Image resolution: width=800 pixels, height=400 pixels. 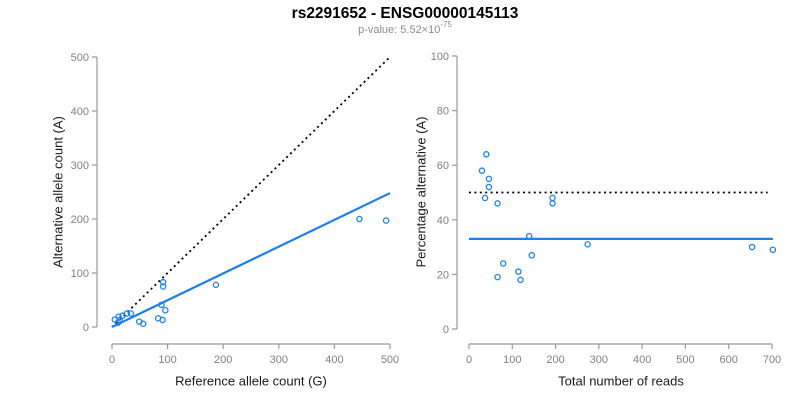 What do you see at coordinates (223, 360) in the screenshot?
I see `left-plot-x-tick-label: 200` at bounding box center [223, 360].